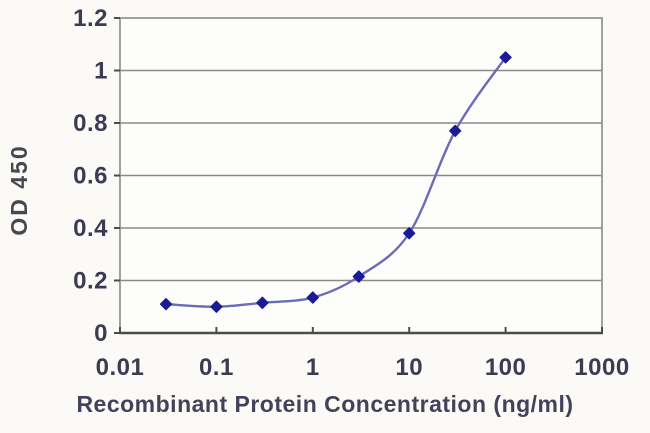 The height and width of the screenshot is (433, 650). I want to click on x-tick-label: 10, so click(409, 367).